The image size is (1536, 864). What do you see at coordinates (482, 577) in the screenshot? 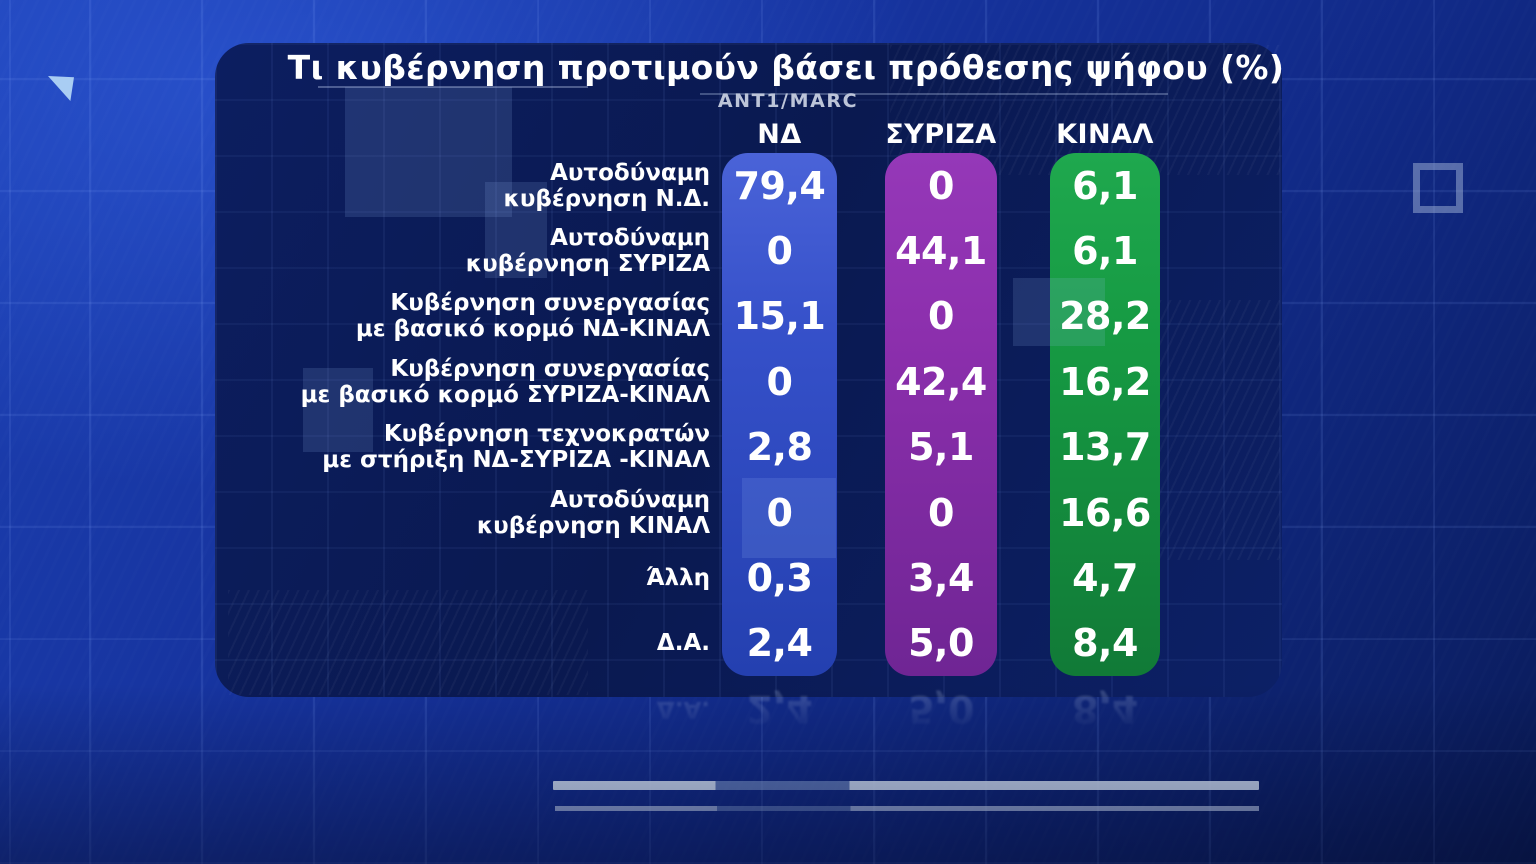
I see `row-label: Άλλη` at bounding box center [482, 577].